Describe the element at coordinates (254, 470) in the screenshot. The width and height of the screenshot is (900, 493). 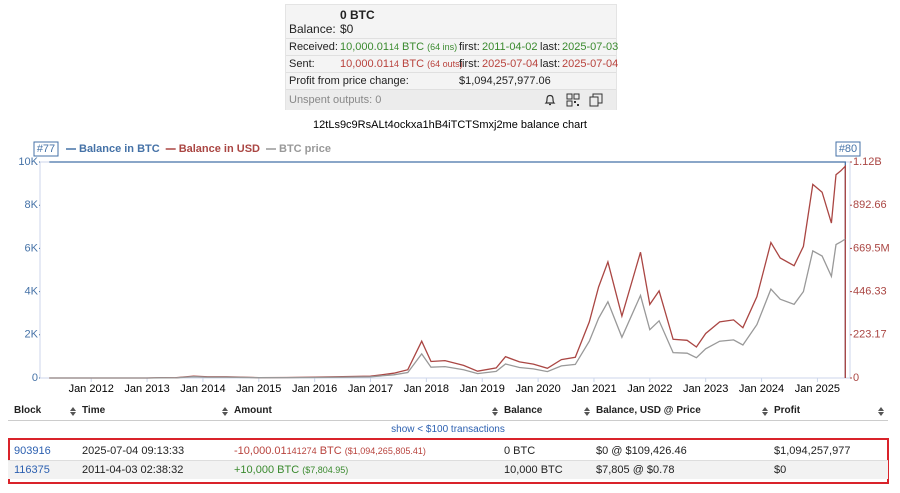
I see `amount-main: +10,000` at that location.